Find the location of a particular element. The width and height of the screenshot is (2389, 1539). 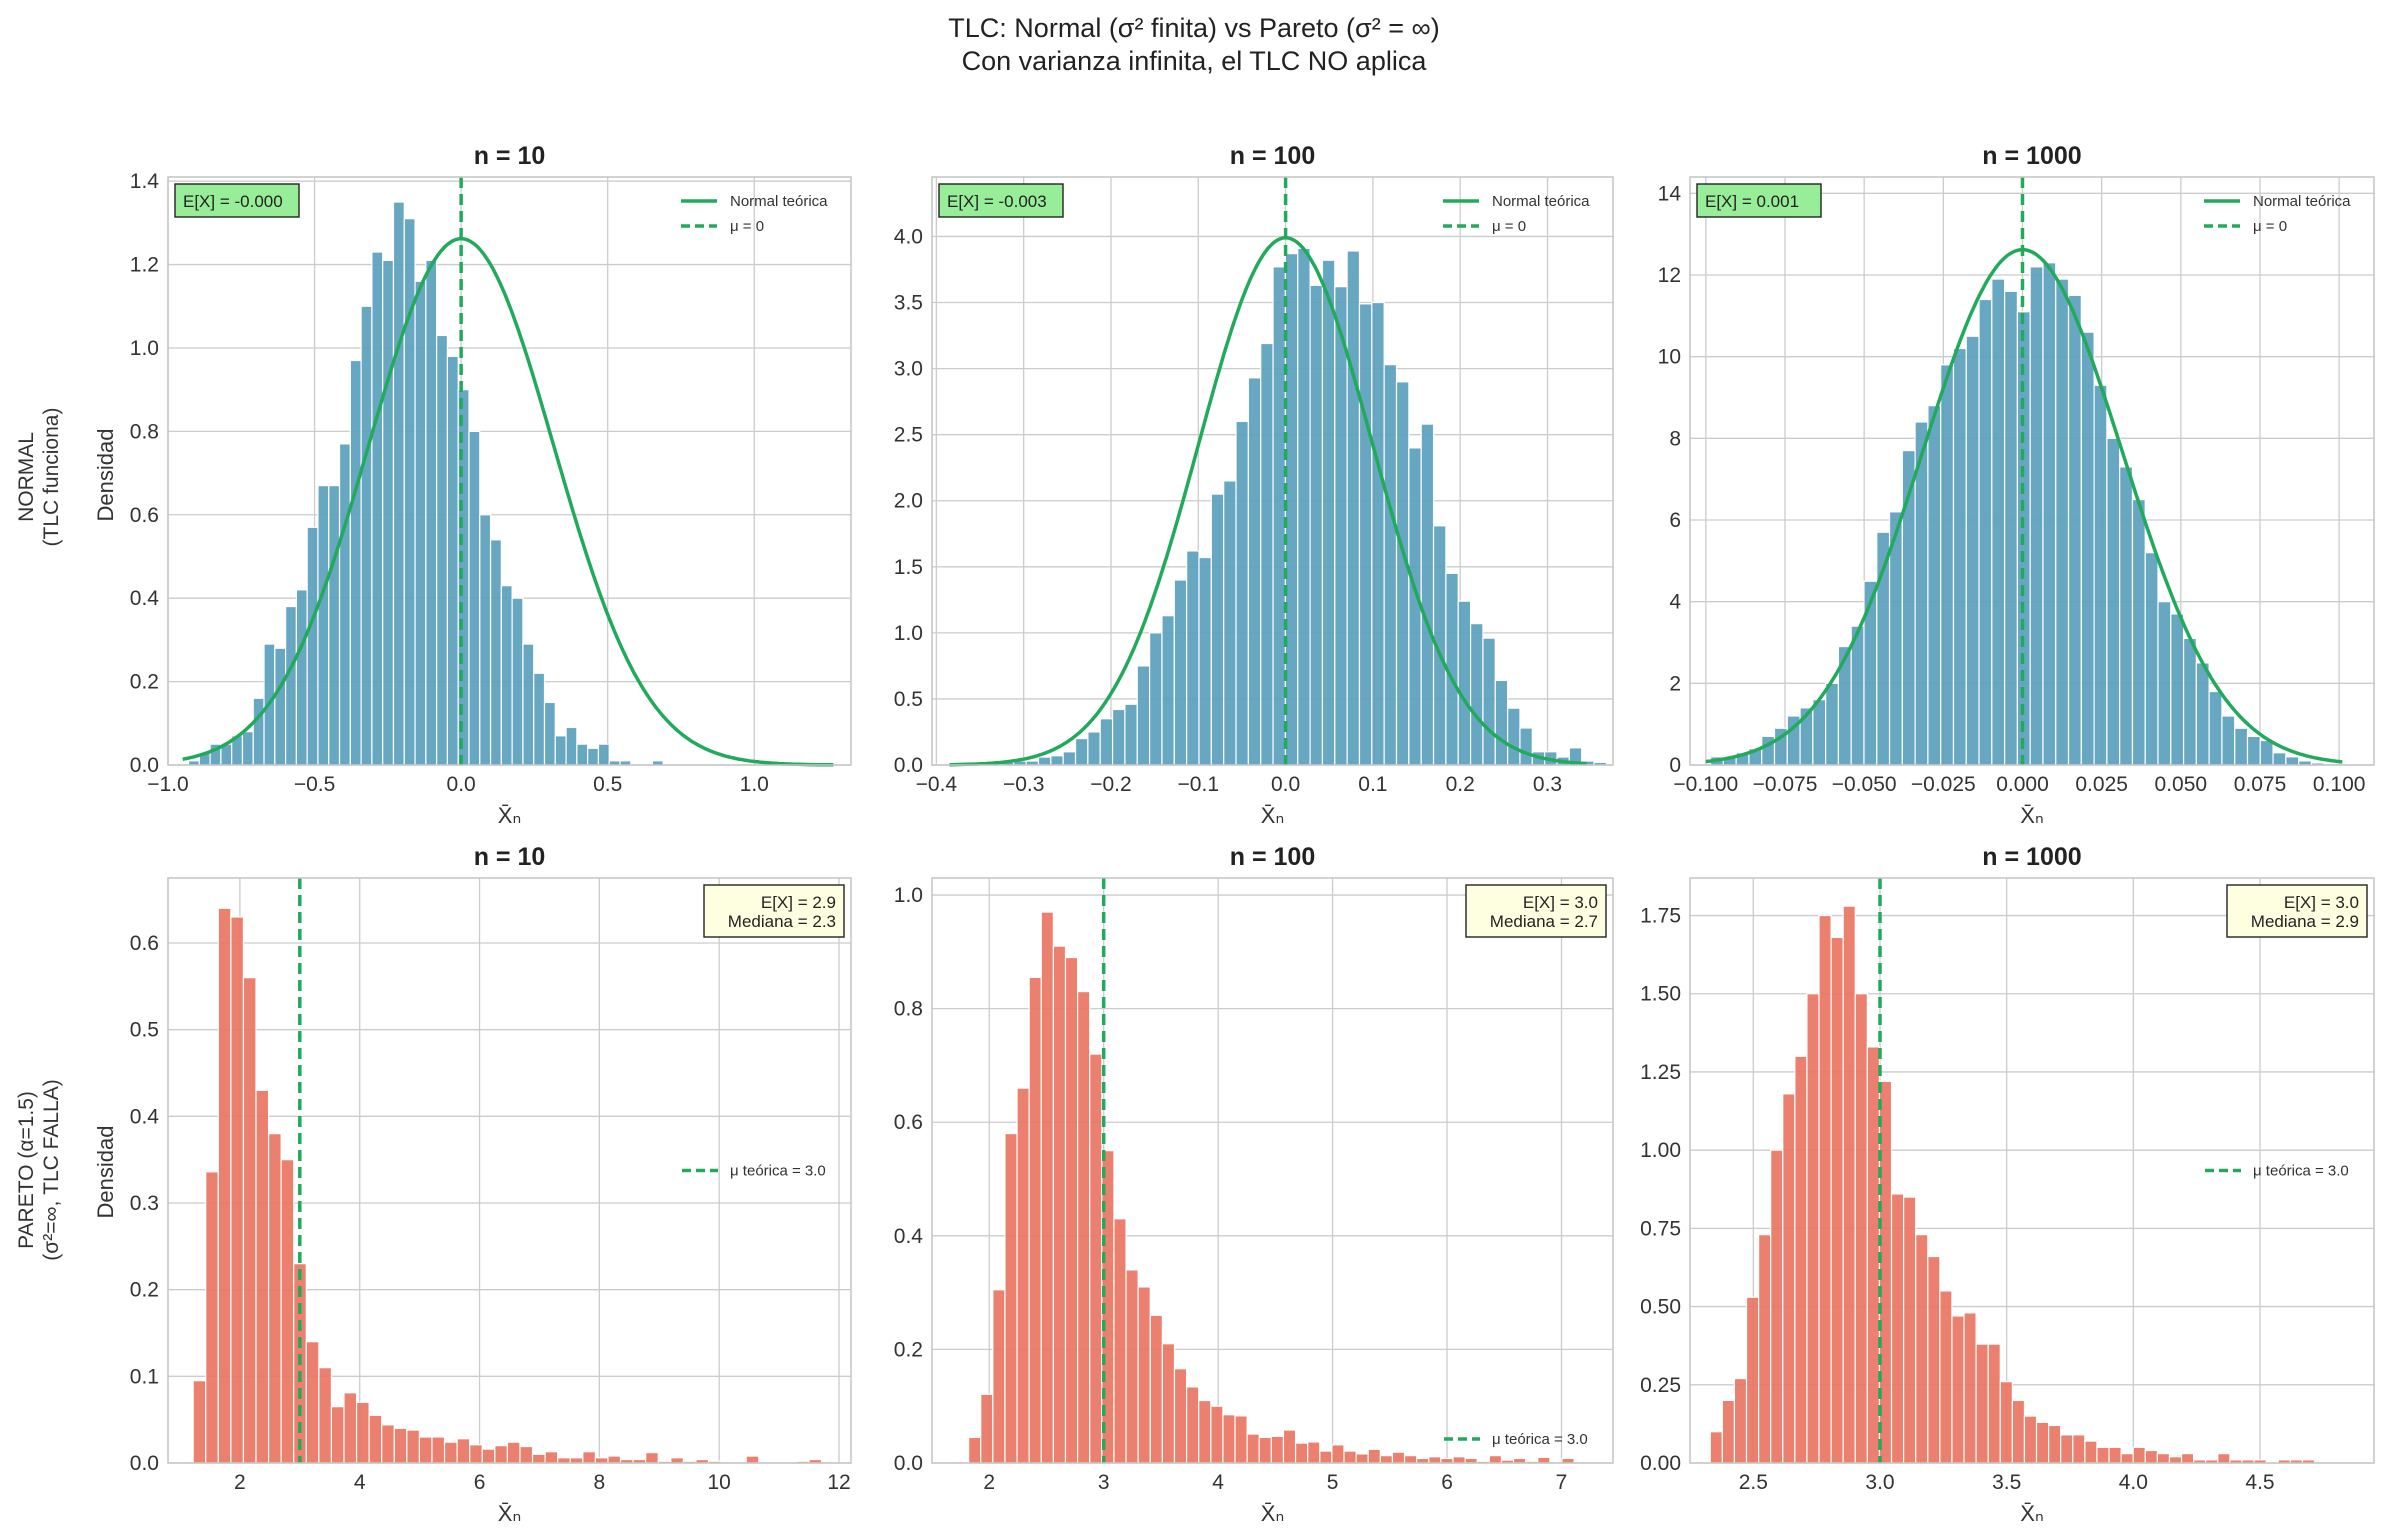

x-tick-label: 4.0 is located at coordinates (2133, 1482).